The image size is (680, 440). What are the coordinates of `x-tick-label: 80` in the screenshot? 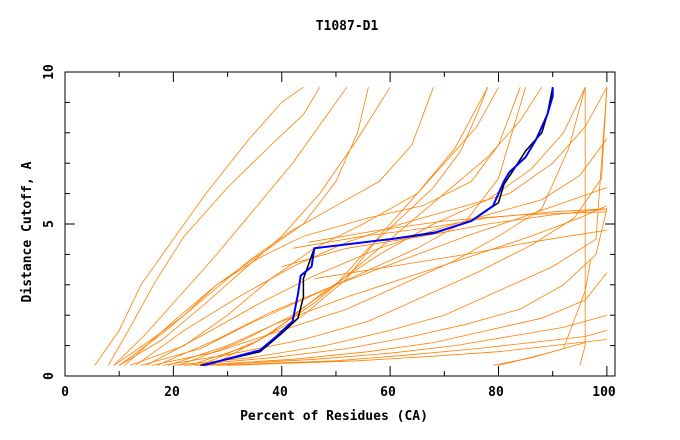 It's located at (496, 392).